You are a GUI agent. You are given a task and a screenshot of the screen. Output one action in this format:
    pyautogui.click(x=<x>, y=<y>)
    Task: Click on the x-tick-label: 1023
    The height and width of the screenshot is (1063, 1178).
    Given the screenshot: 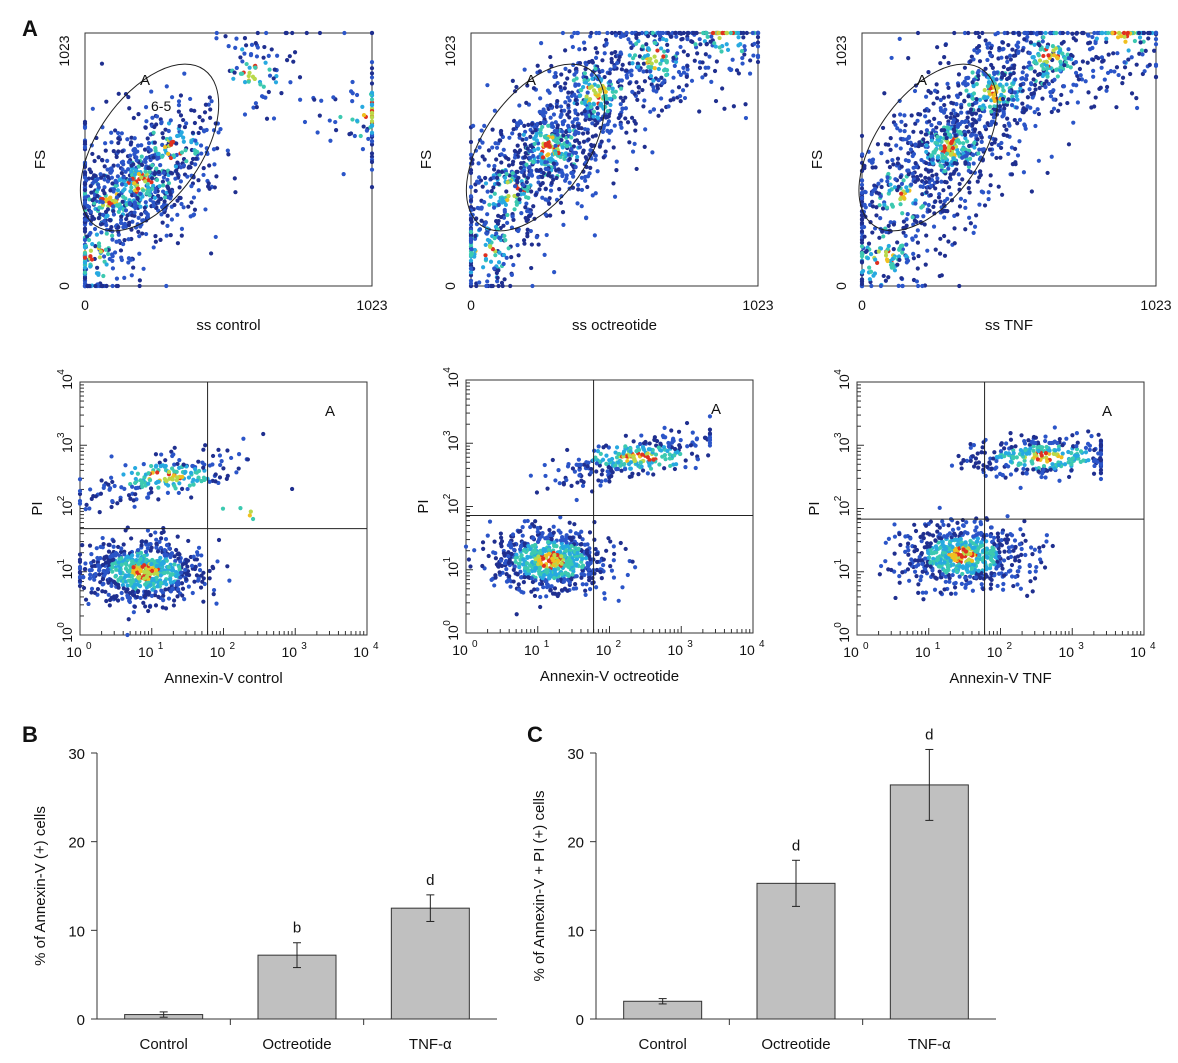 What is the action you would take?
    pyautogui.click(x=371, y=305)
    